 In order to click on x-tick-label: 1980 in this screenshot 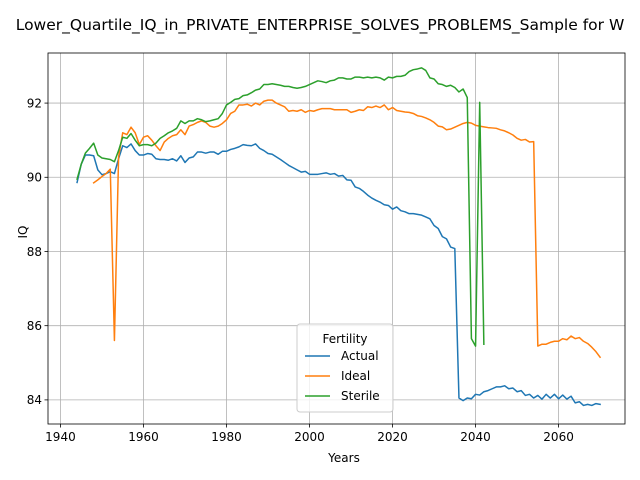, I will do `click(226, 437)`.